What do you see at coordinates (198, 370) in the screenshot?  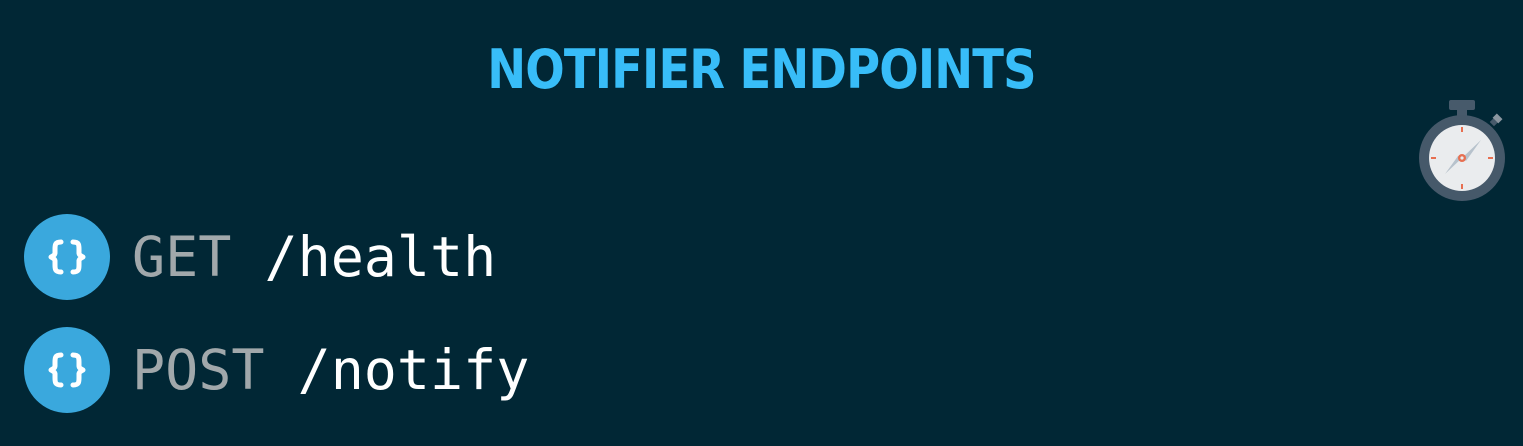 I see `http-method: POST` at bounding box center [198, 370].